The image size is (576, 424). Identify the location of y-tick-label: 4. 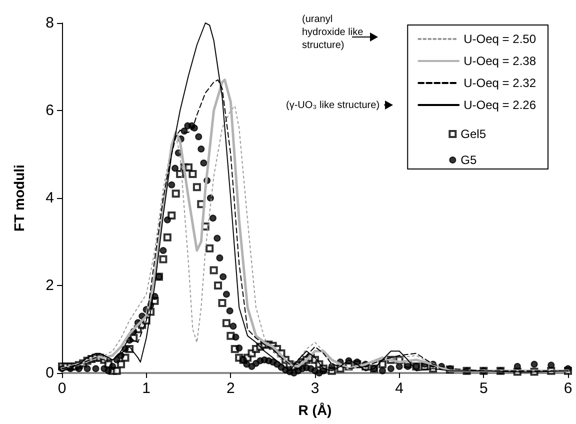
(50, 198).